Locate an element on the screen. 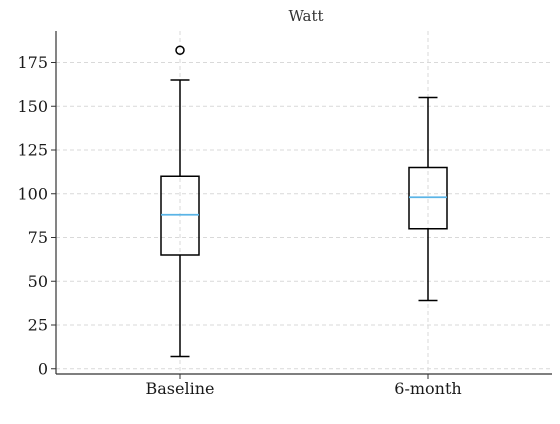 This screenshot has height=424, width=560. y-tick-label: 175 is located at coordinates (32, 62).